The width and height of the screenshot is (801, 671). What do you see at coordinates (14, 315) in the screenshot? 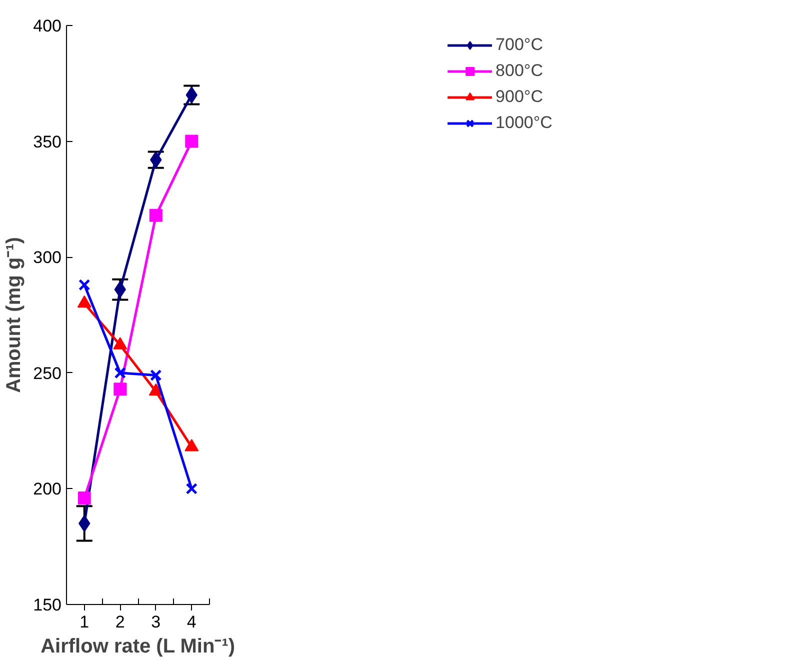
I see `y-axis-title: Amount (mg g⁻¹)` at bounding box center [14, 315].